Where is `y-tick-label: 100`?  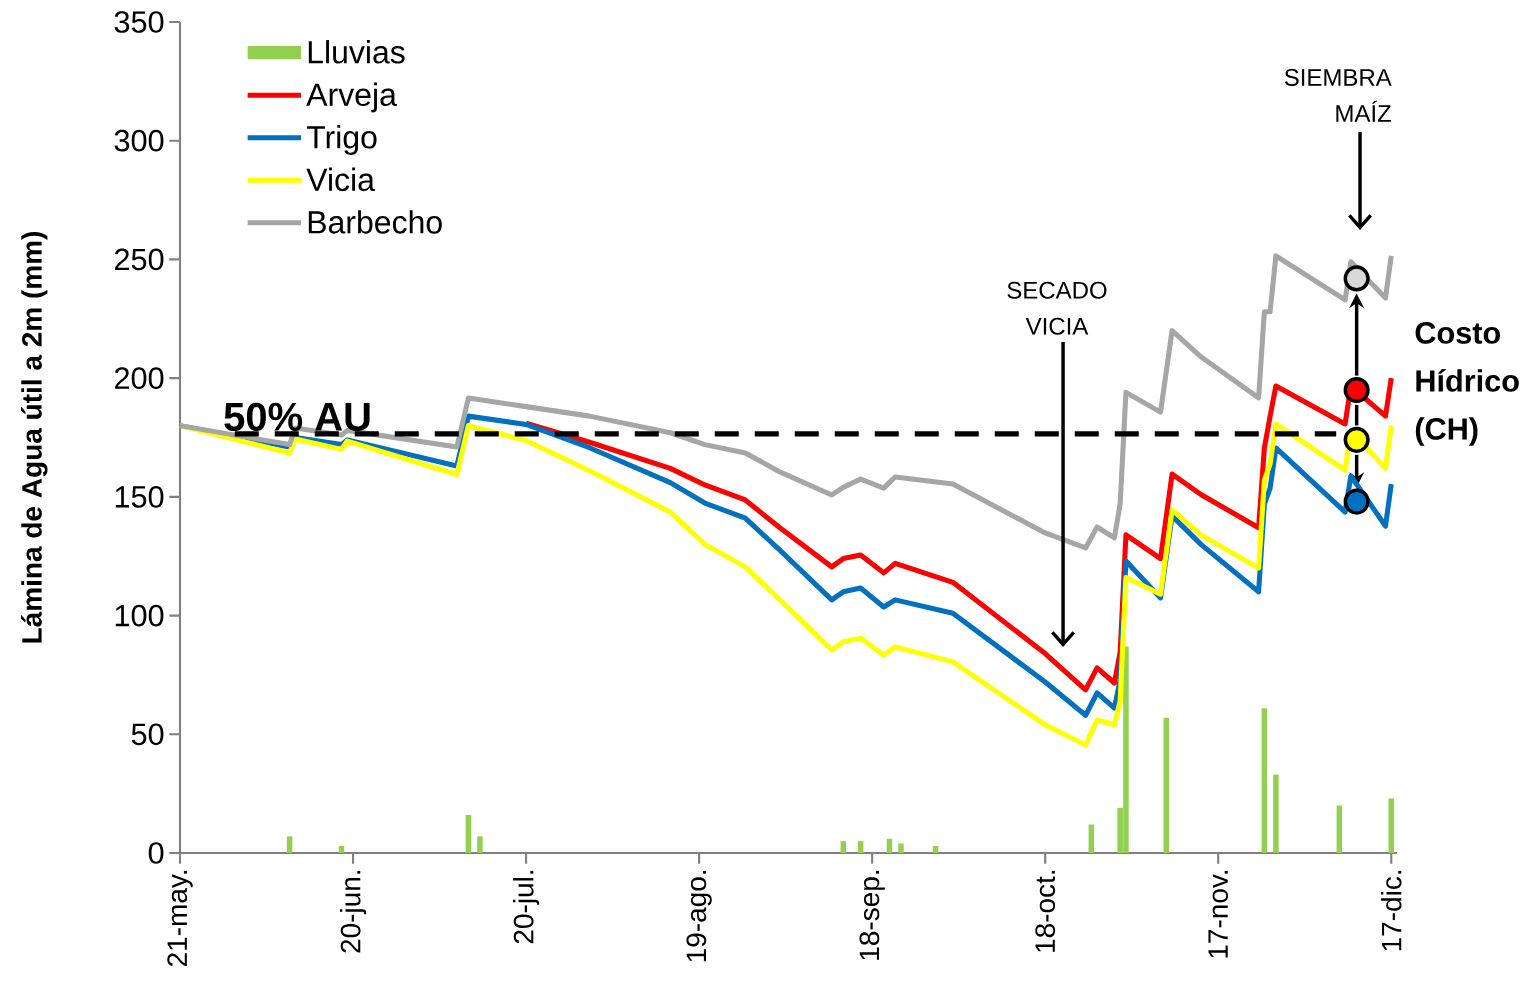 y-tick-label: 100 is located at coordinates (139, 615).